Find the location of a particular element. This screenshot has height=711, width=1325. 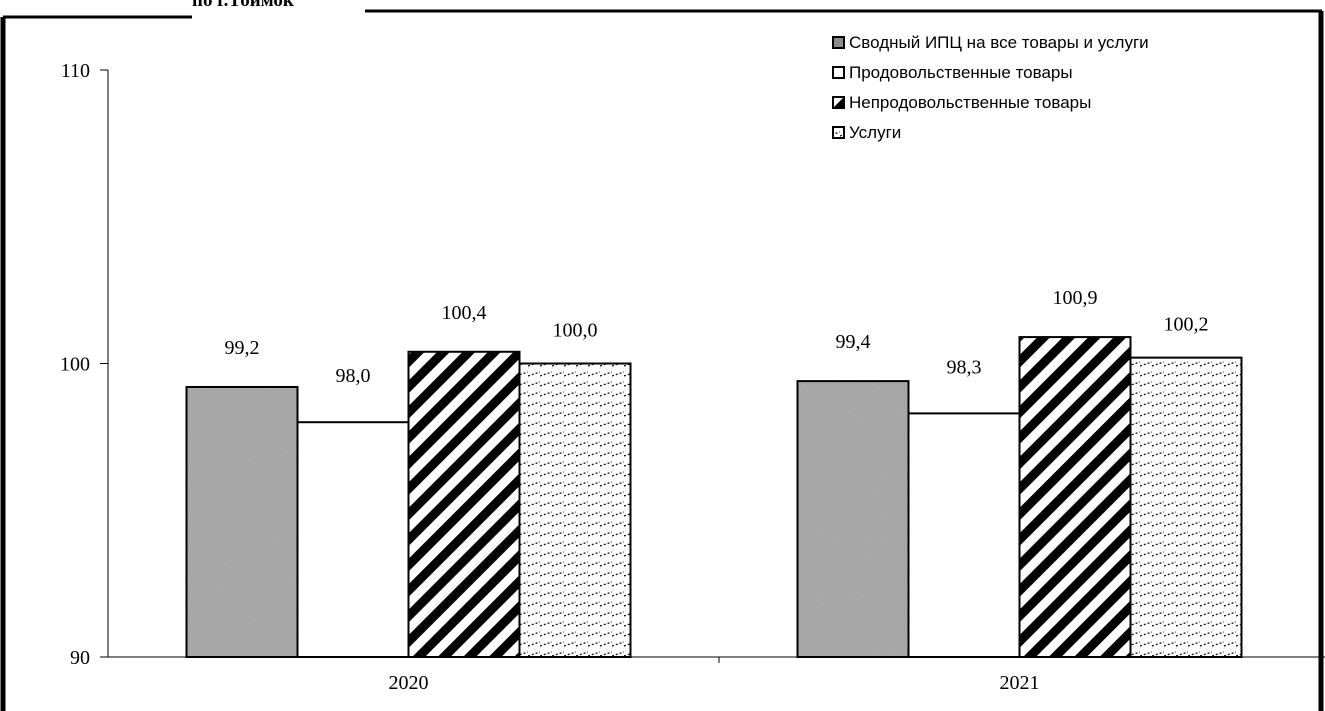

chart-title-fragment: по г.Тоймок is located at coordinates (243, 5).